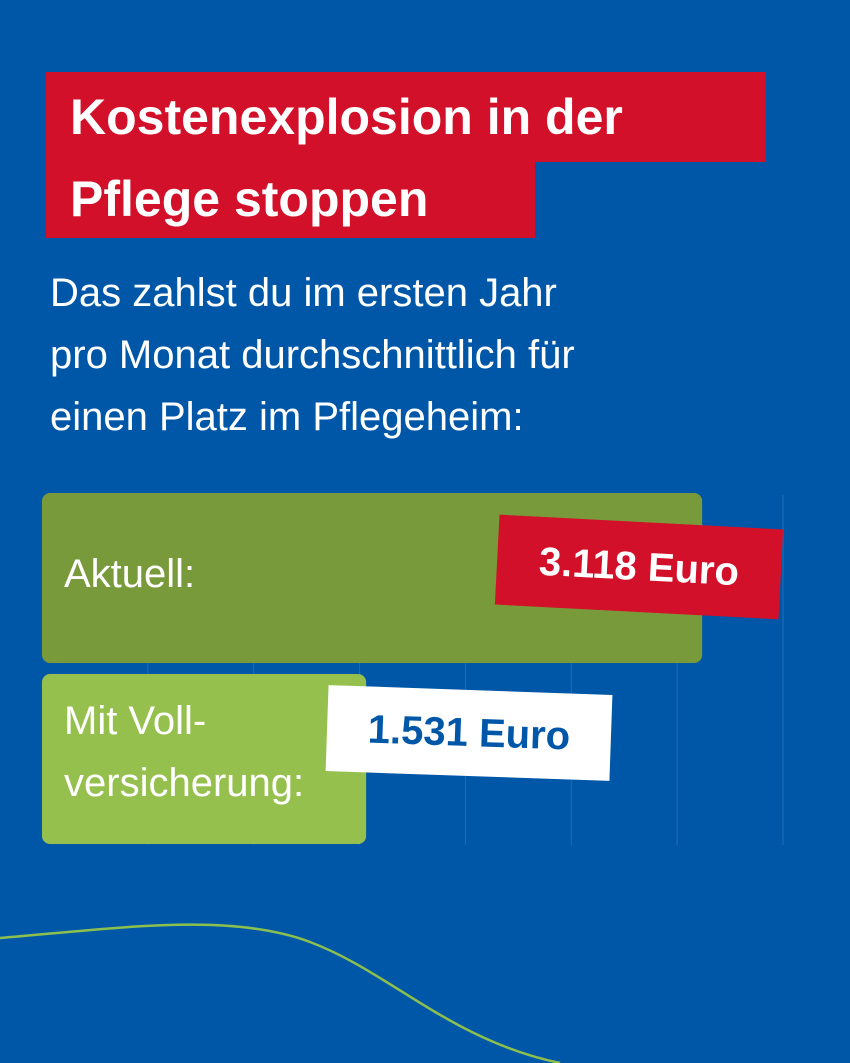  I want to click on bar-label-full-insurance: Mit Voll- versicherung:, so click(184, 752).